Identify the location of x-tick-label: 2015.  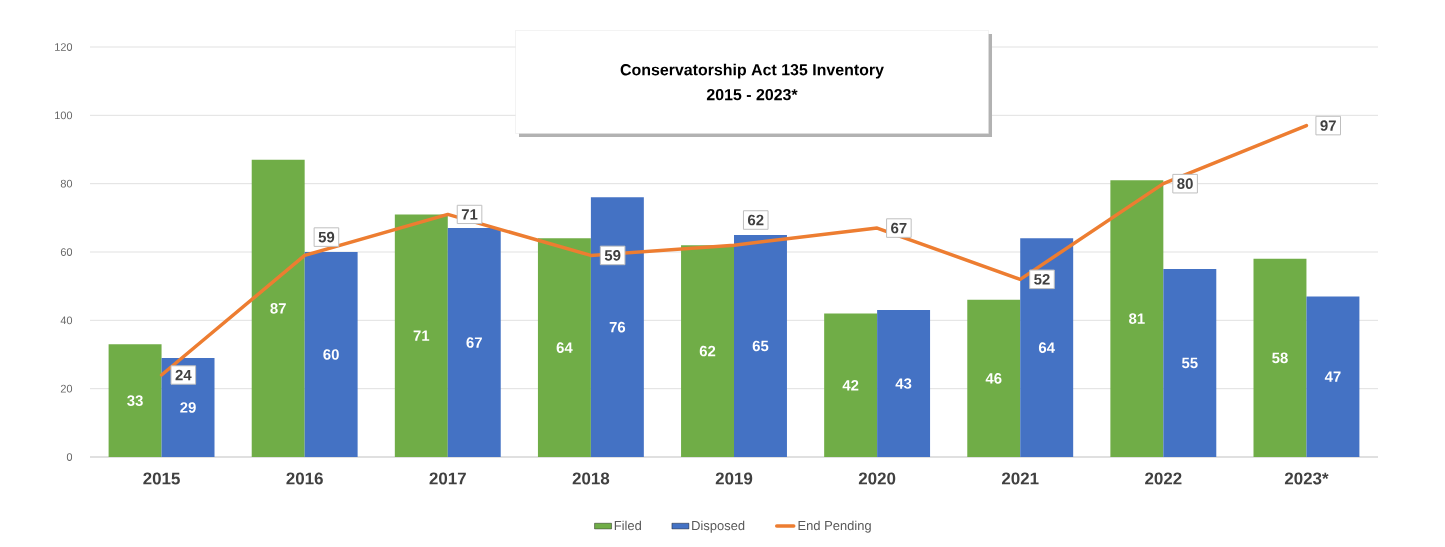
(161, 478).